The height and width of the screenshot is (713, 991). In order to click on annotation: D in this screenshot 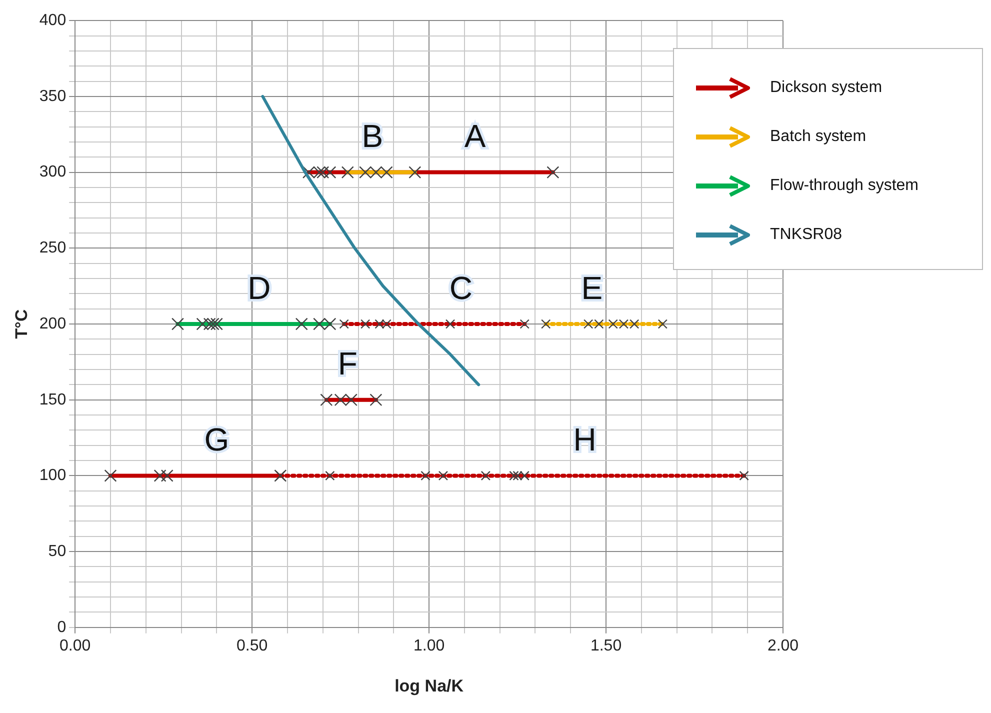, I will do `click(259, 288)`.